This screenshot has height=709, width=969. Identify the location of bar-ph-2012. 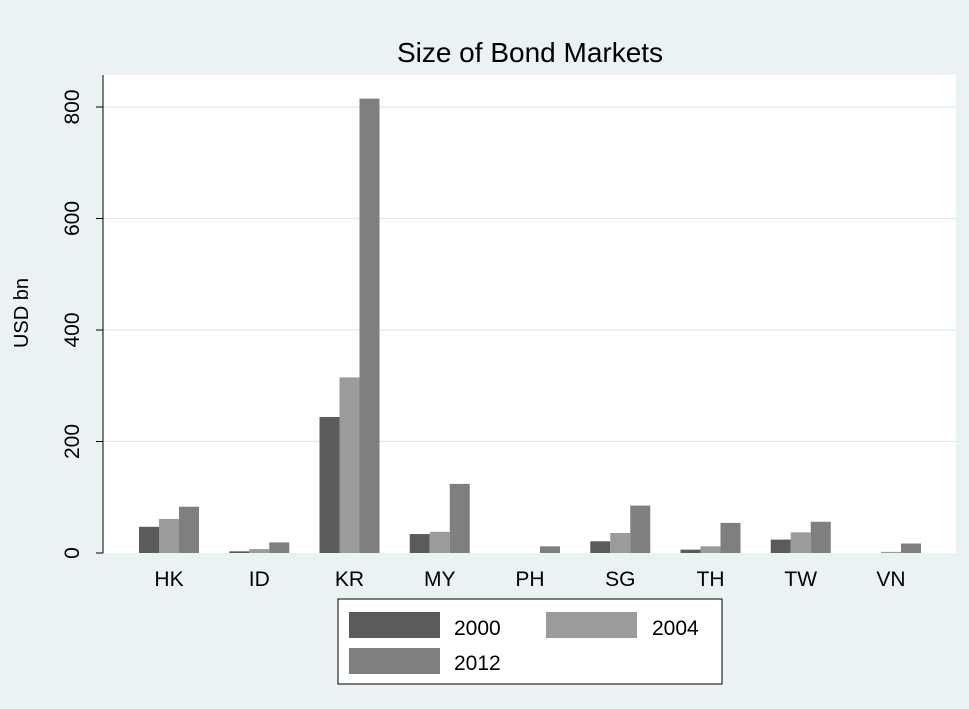
(550, 549).